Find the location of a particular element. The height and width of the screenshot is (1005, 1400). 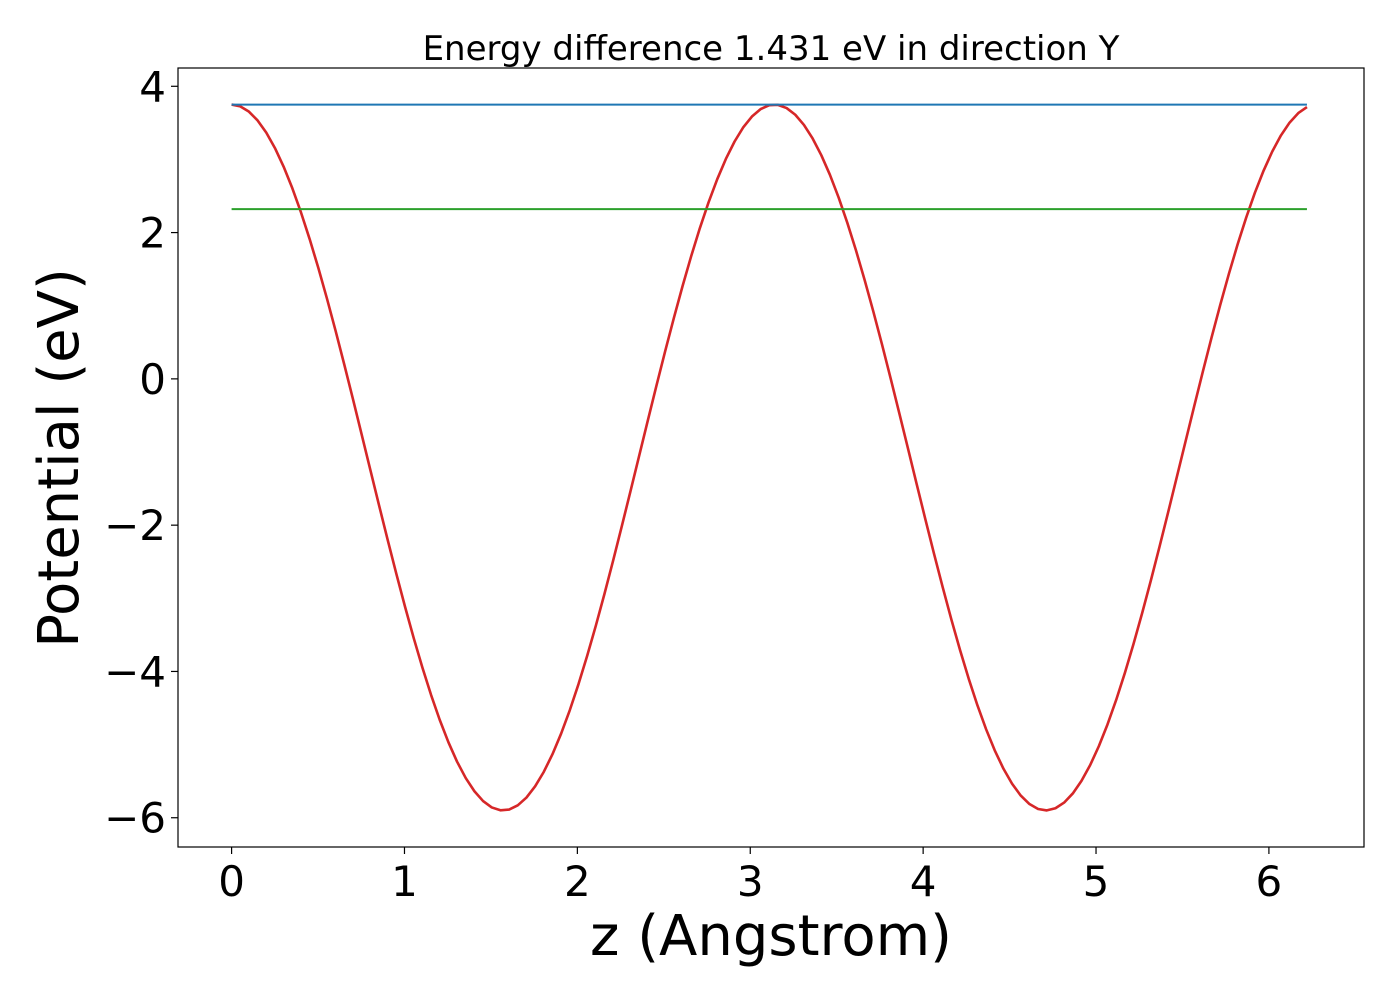

x-tick-label: 1 is located at coordinates (404, 881).